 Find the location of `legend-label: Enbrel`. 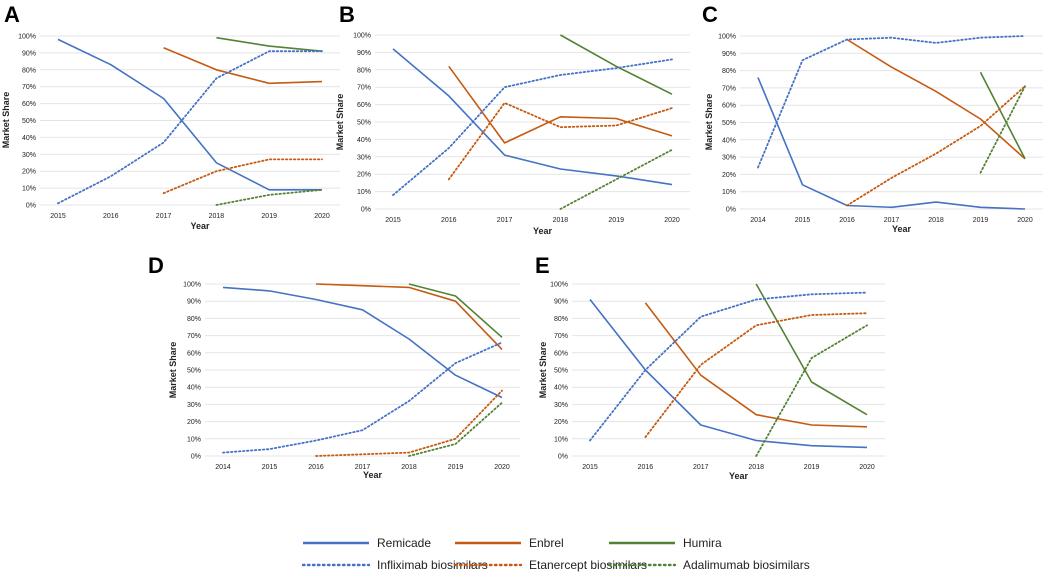

legend-label: Enbrel is located at coordinates (546, 543).